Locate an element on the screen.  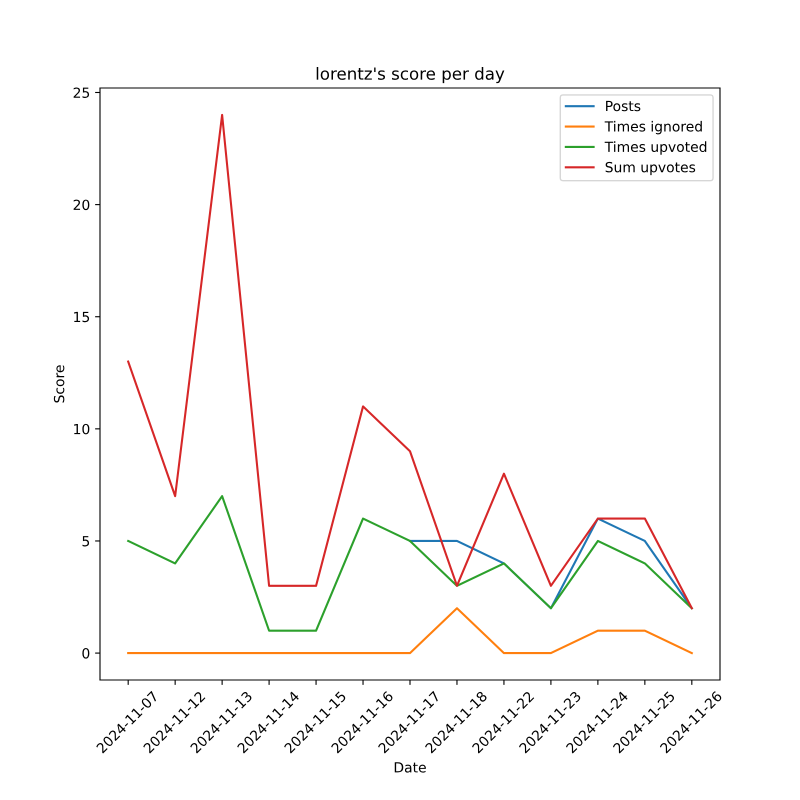
y-tick-label: 15 is located at coordinates (82, 317).